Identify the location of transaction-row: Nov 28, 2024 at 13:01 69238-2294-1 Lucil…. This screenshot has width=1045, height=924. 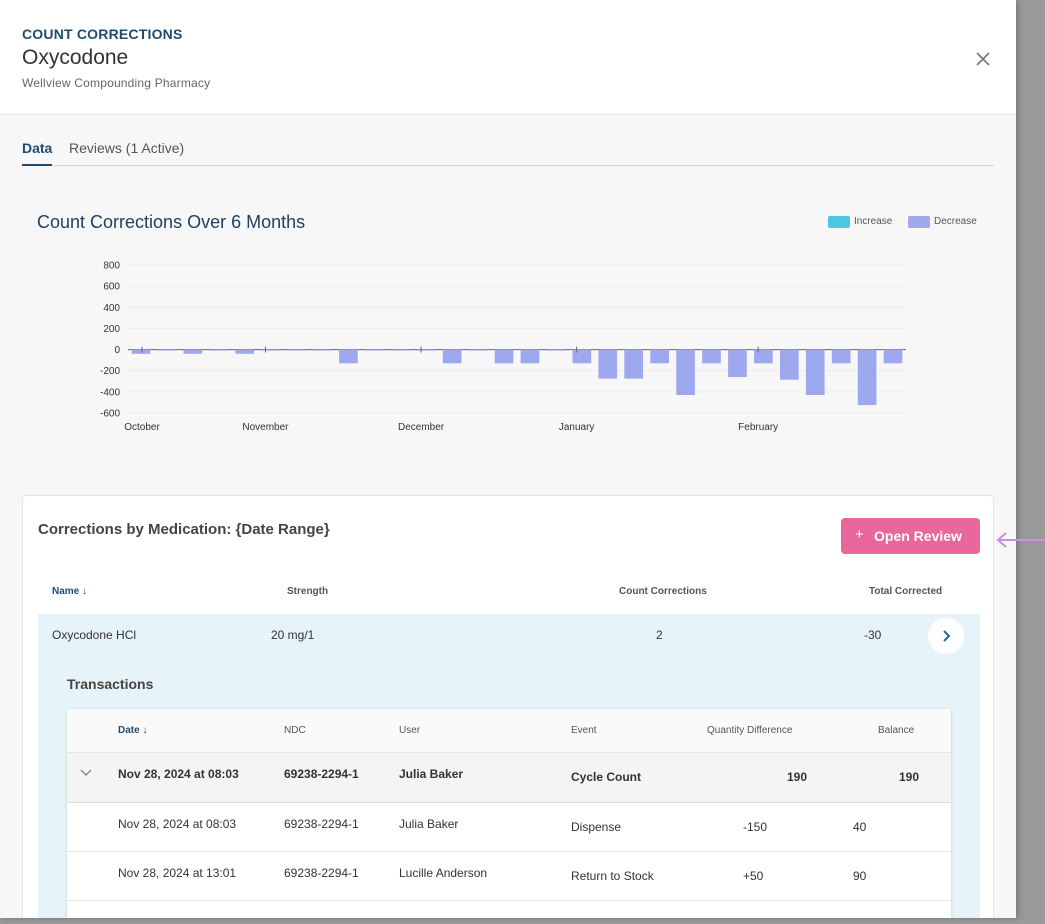
(509, 876).